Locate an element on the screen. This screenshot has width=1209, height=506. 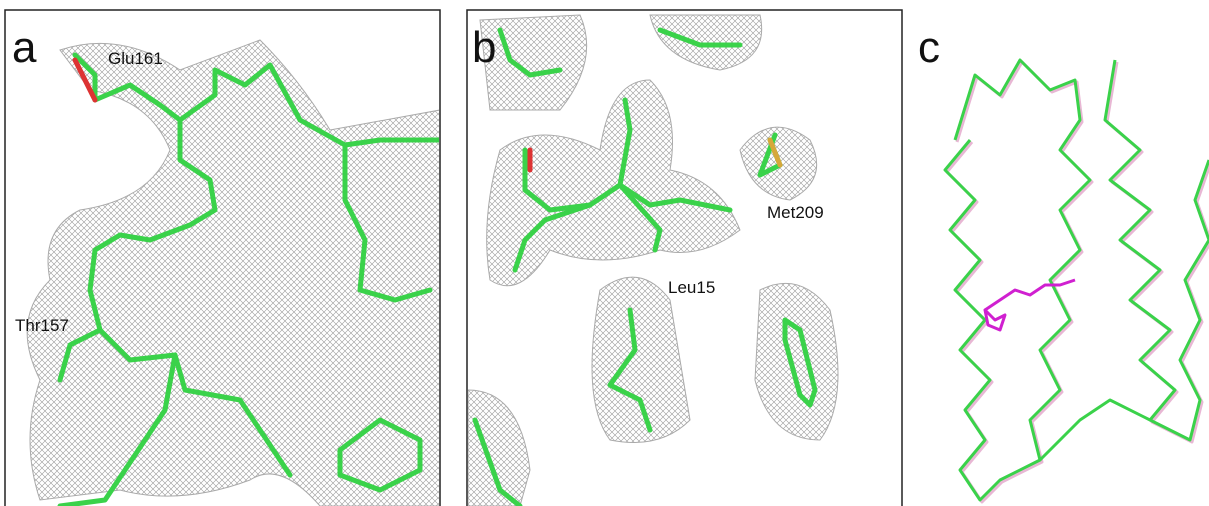
residue-label: Glu161 is located at coordinates (135, 58).